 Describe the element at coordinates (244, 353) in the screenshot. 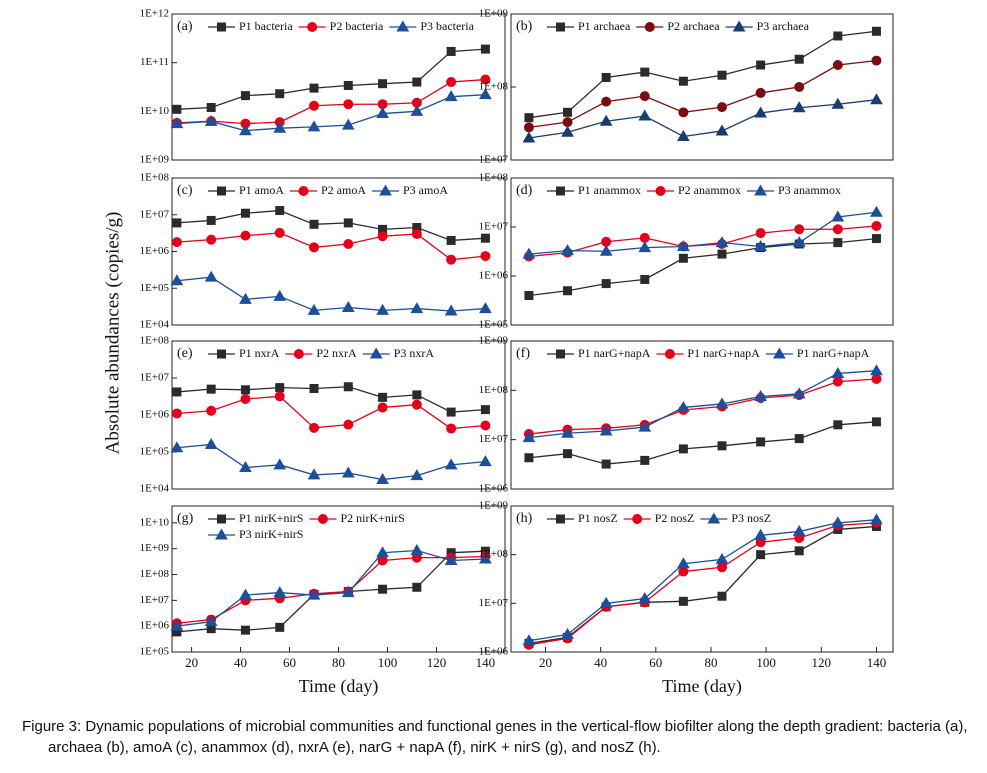

I see `legend-item: P1 nxrA` at that location.